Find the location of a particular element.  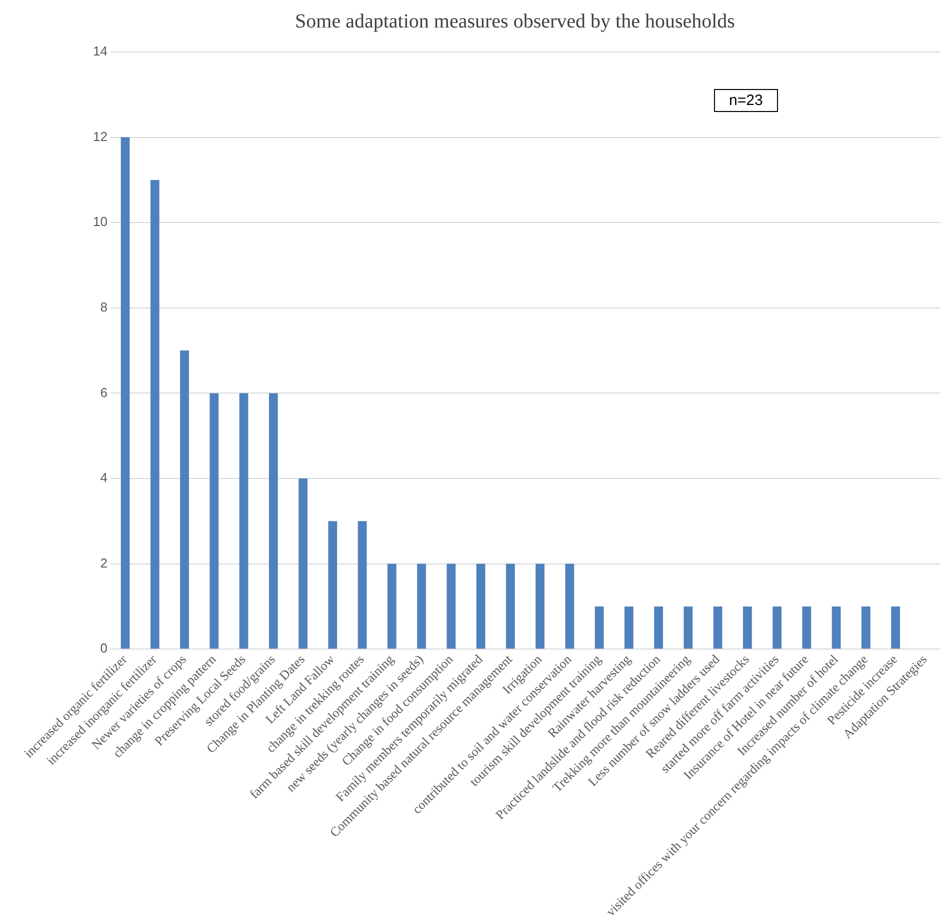

y-tick-label: 14 is located at coordinates (100, 51).